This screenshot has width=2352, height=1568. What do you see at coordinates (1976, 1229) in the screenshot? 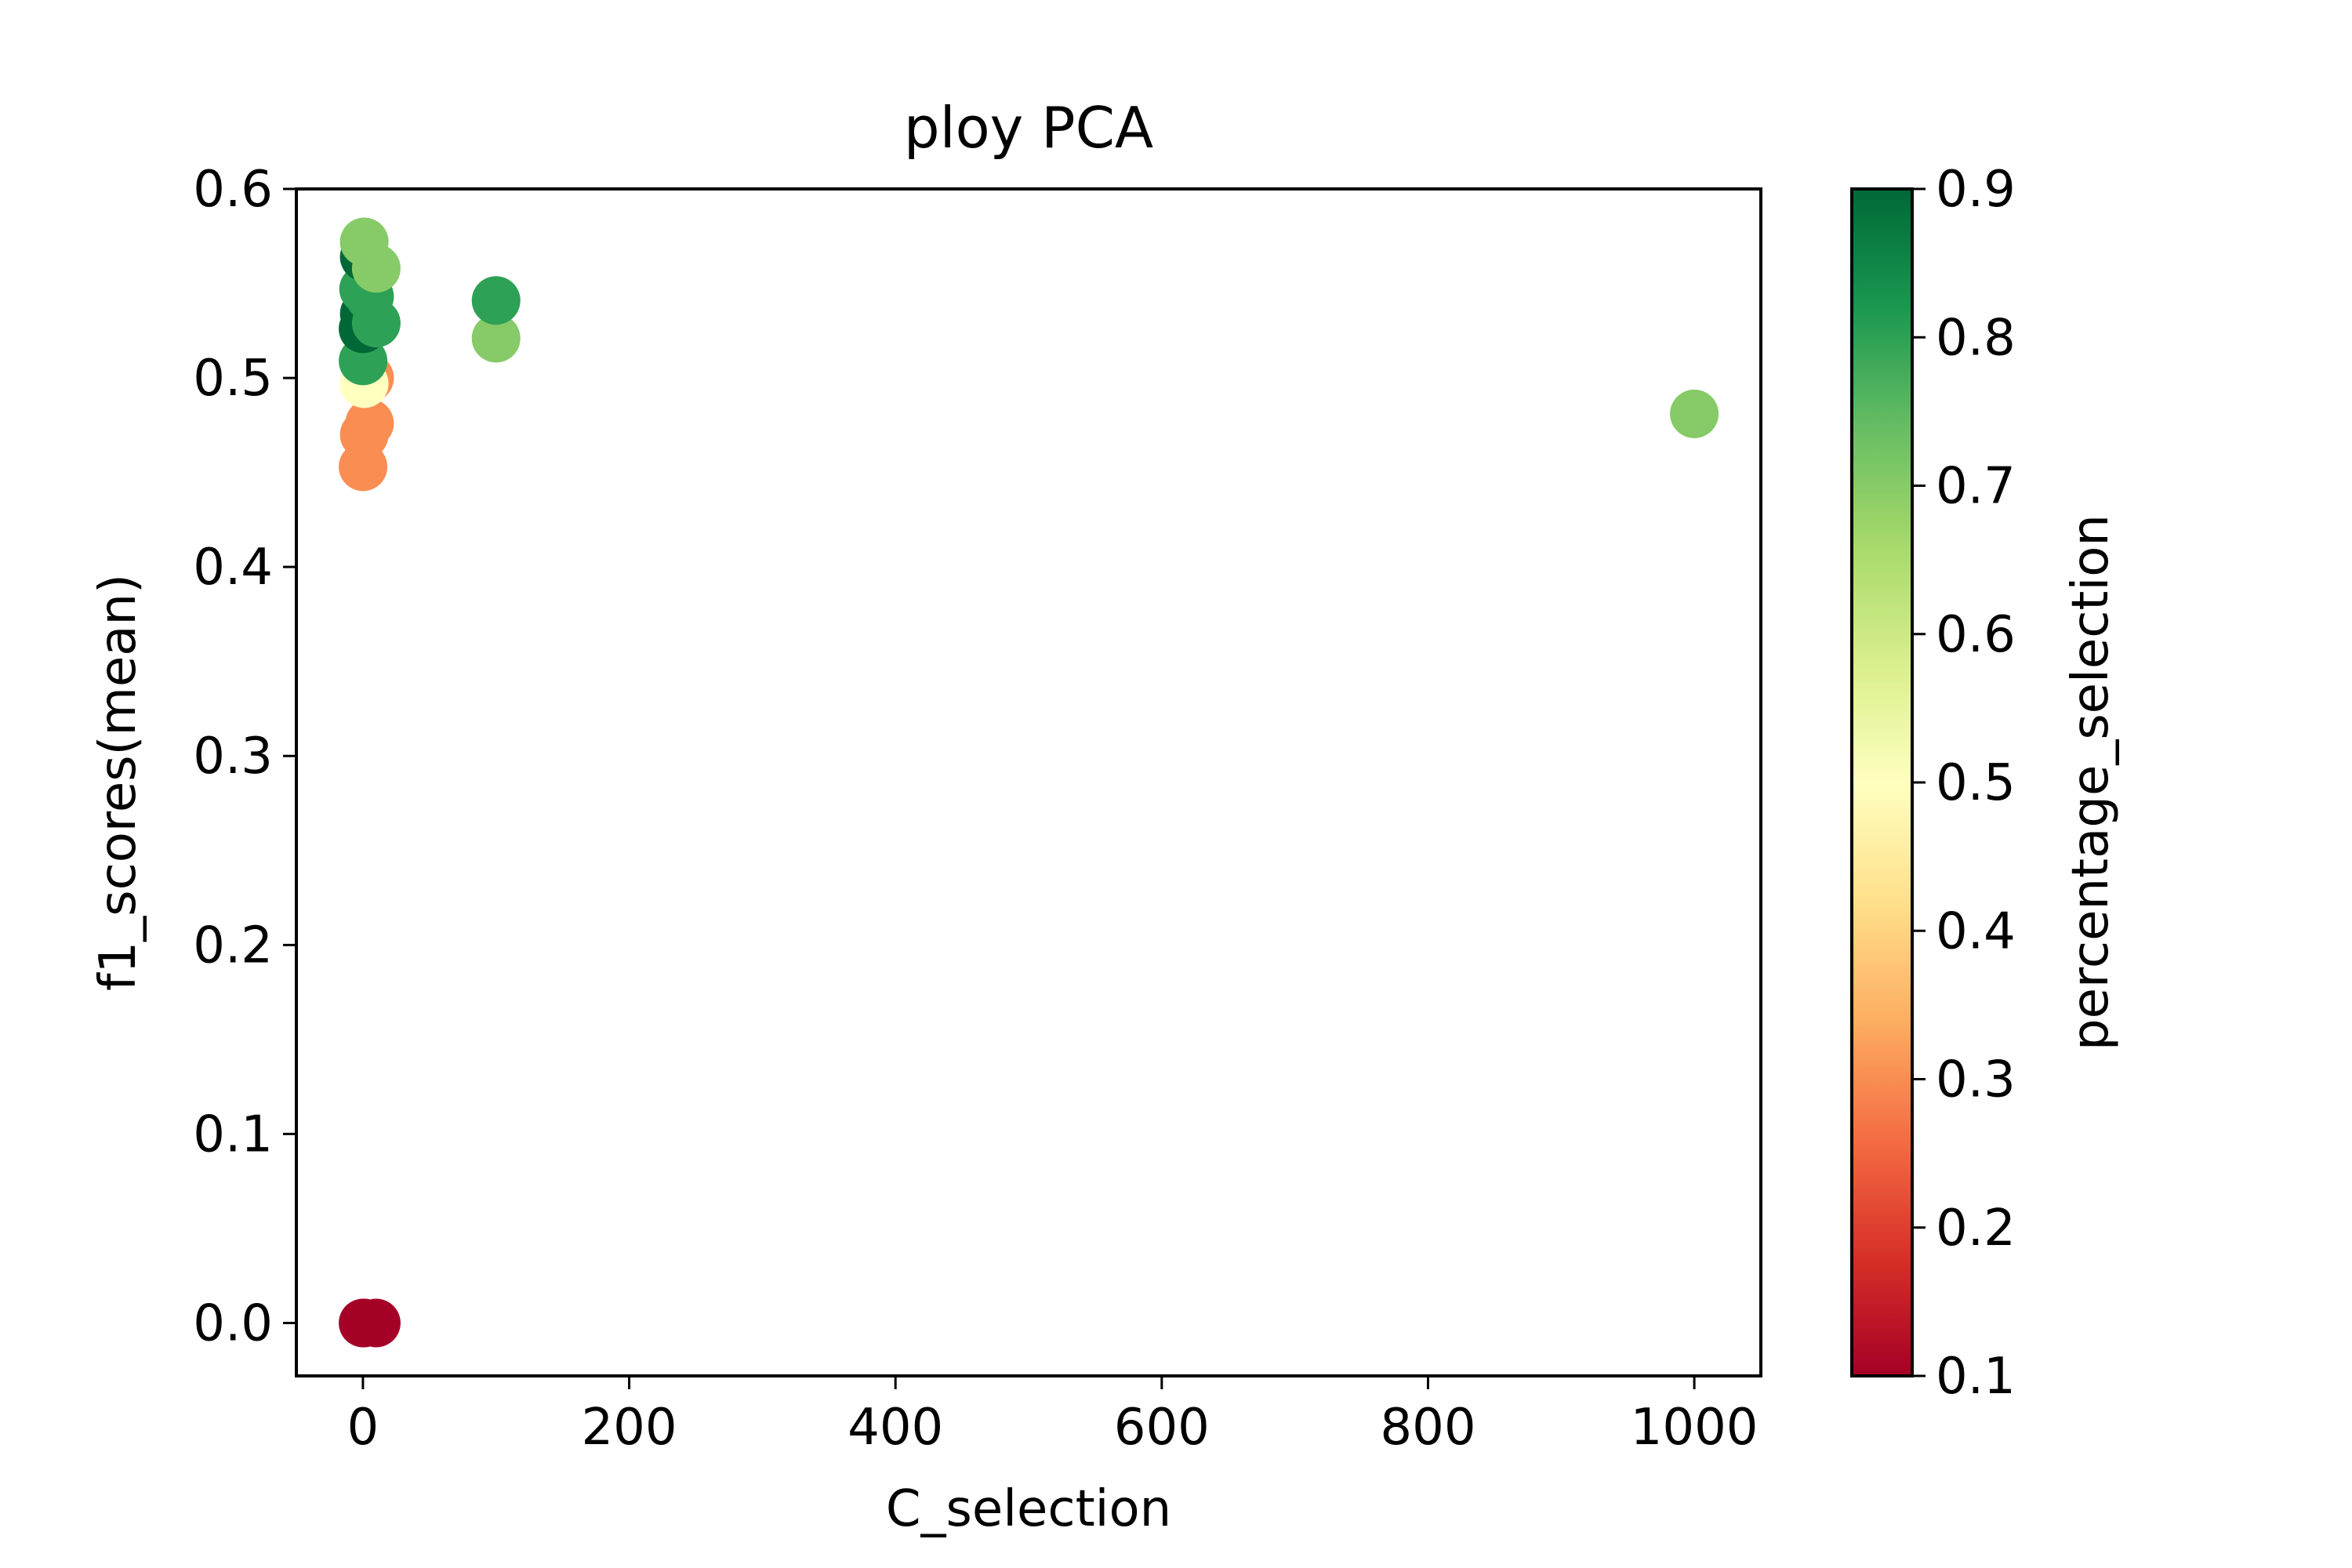
I see `colorbar-tick-label: 0.2` at bounding box center [1976, 1229].